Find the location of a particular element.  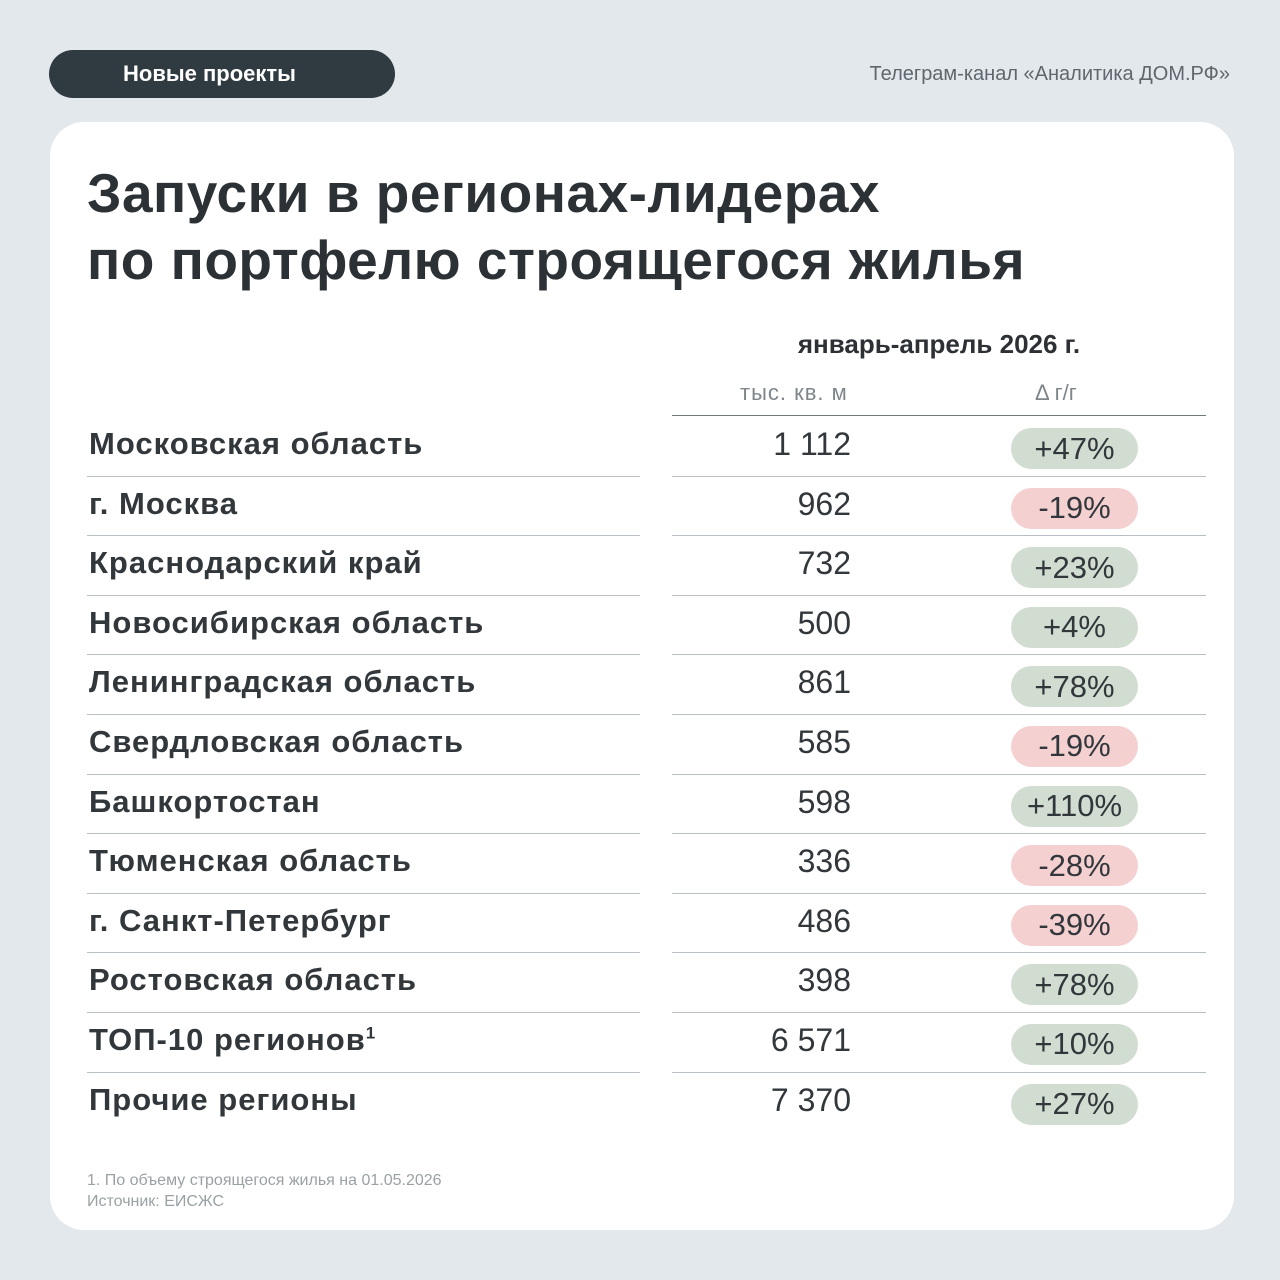

yoy-badge-positive: +47% is located at coordinates (1074, 448).